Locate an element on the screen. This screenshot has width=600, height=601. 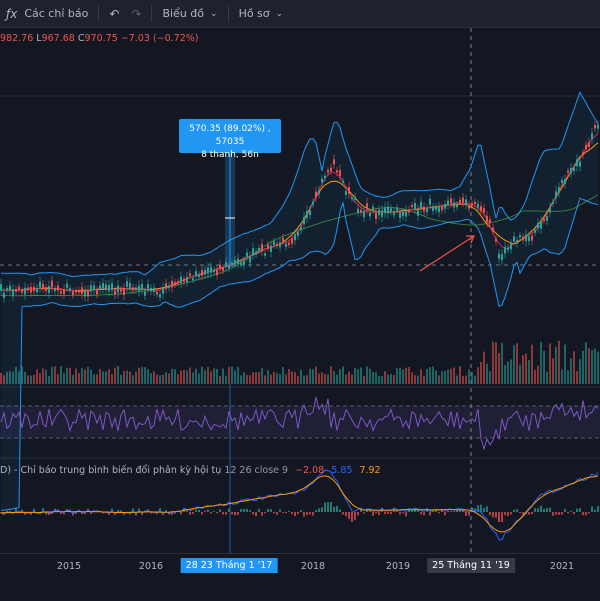
measure-tooltip-line1: 570.35 (89.02%) , 57035 is located at coordinates (230, 135).